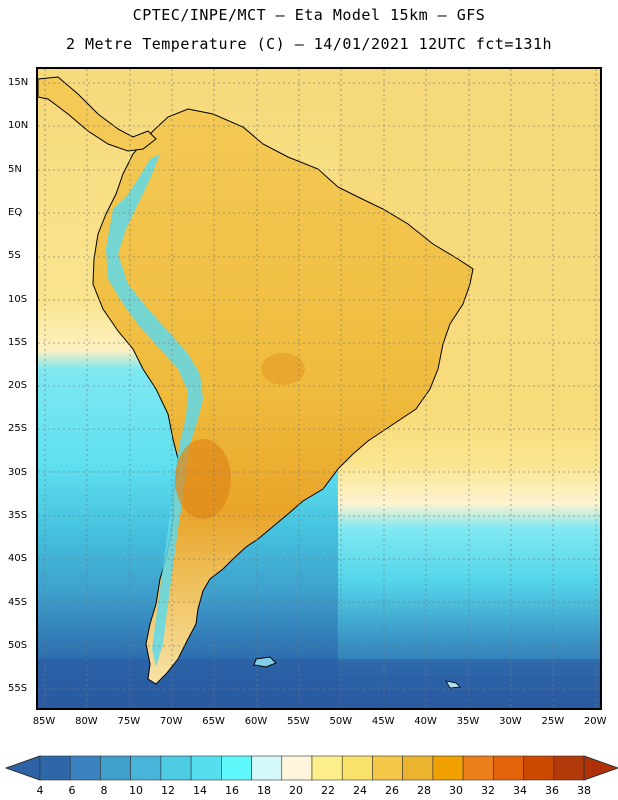 This screenshot has height=800, width=618. What do you see at coordinates (18, 126) in the screenshot?
I see `lat-label-10n: 10N` at bounding box center [18, 126].